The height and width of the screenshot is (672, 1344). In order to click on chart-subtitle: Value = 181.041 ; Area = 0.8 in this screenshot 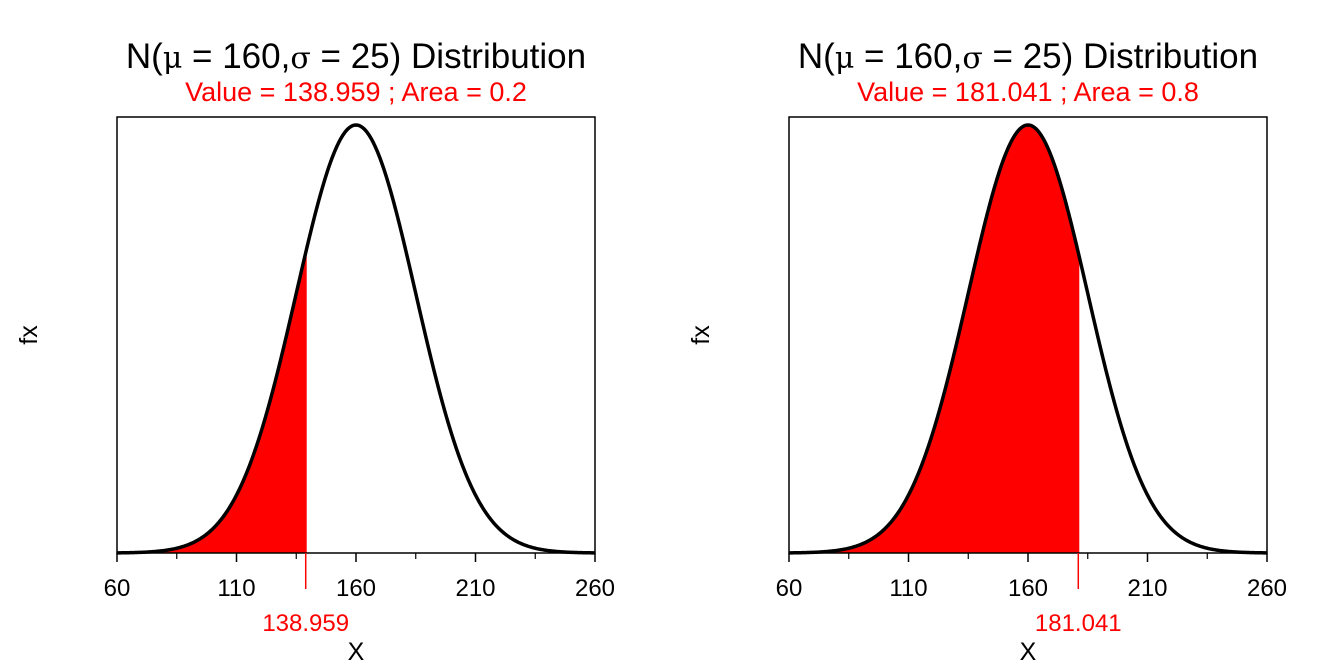, I will do `click(1028, 92)`.